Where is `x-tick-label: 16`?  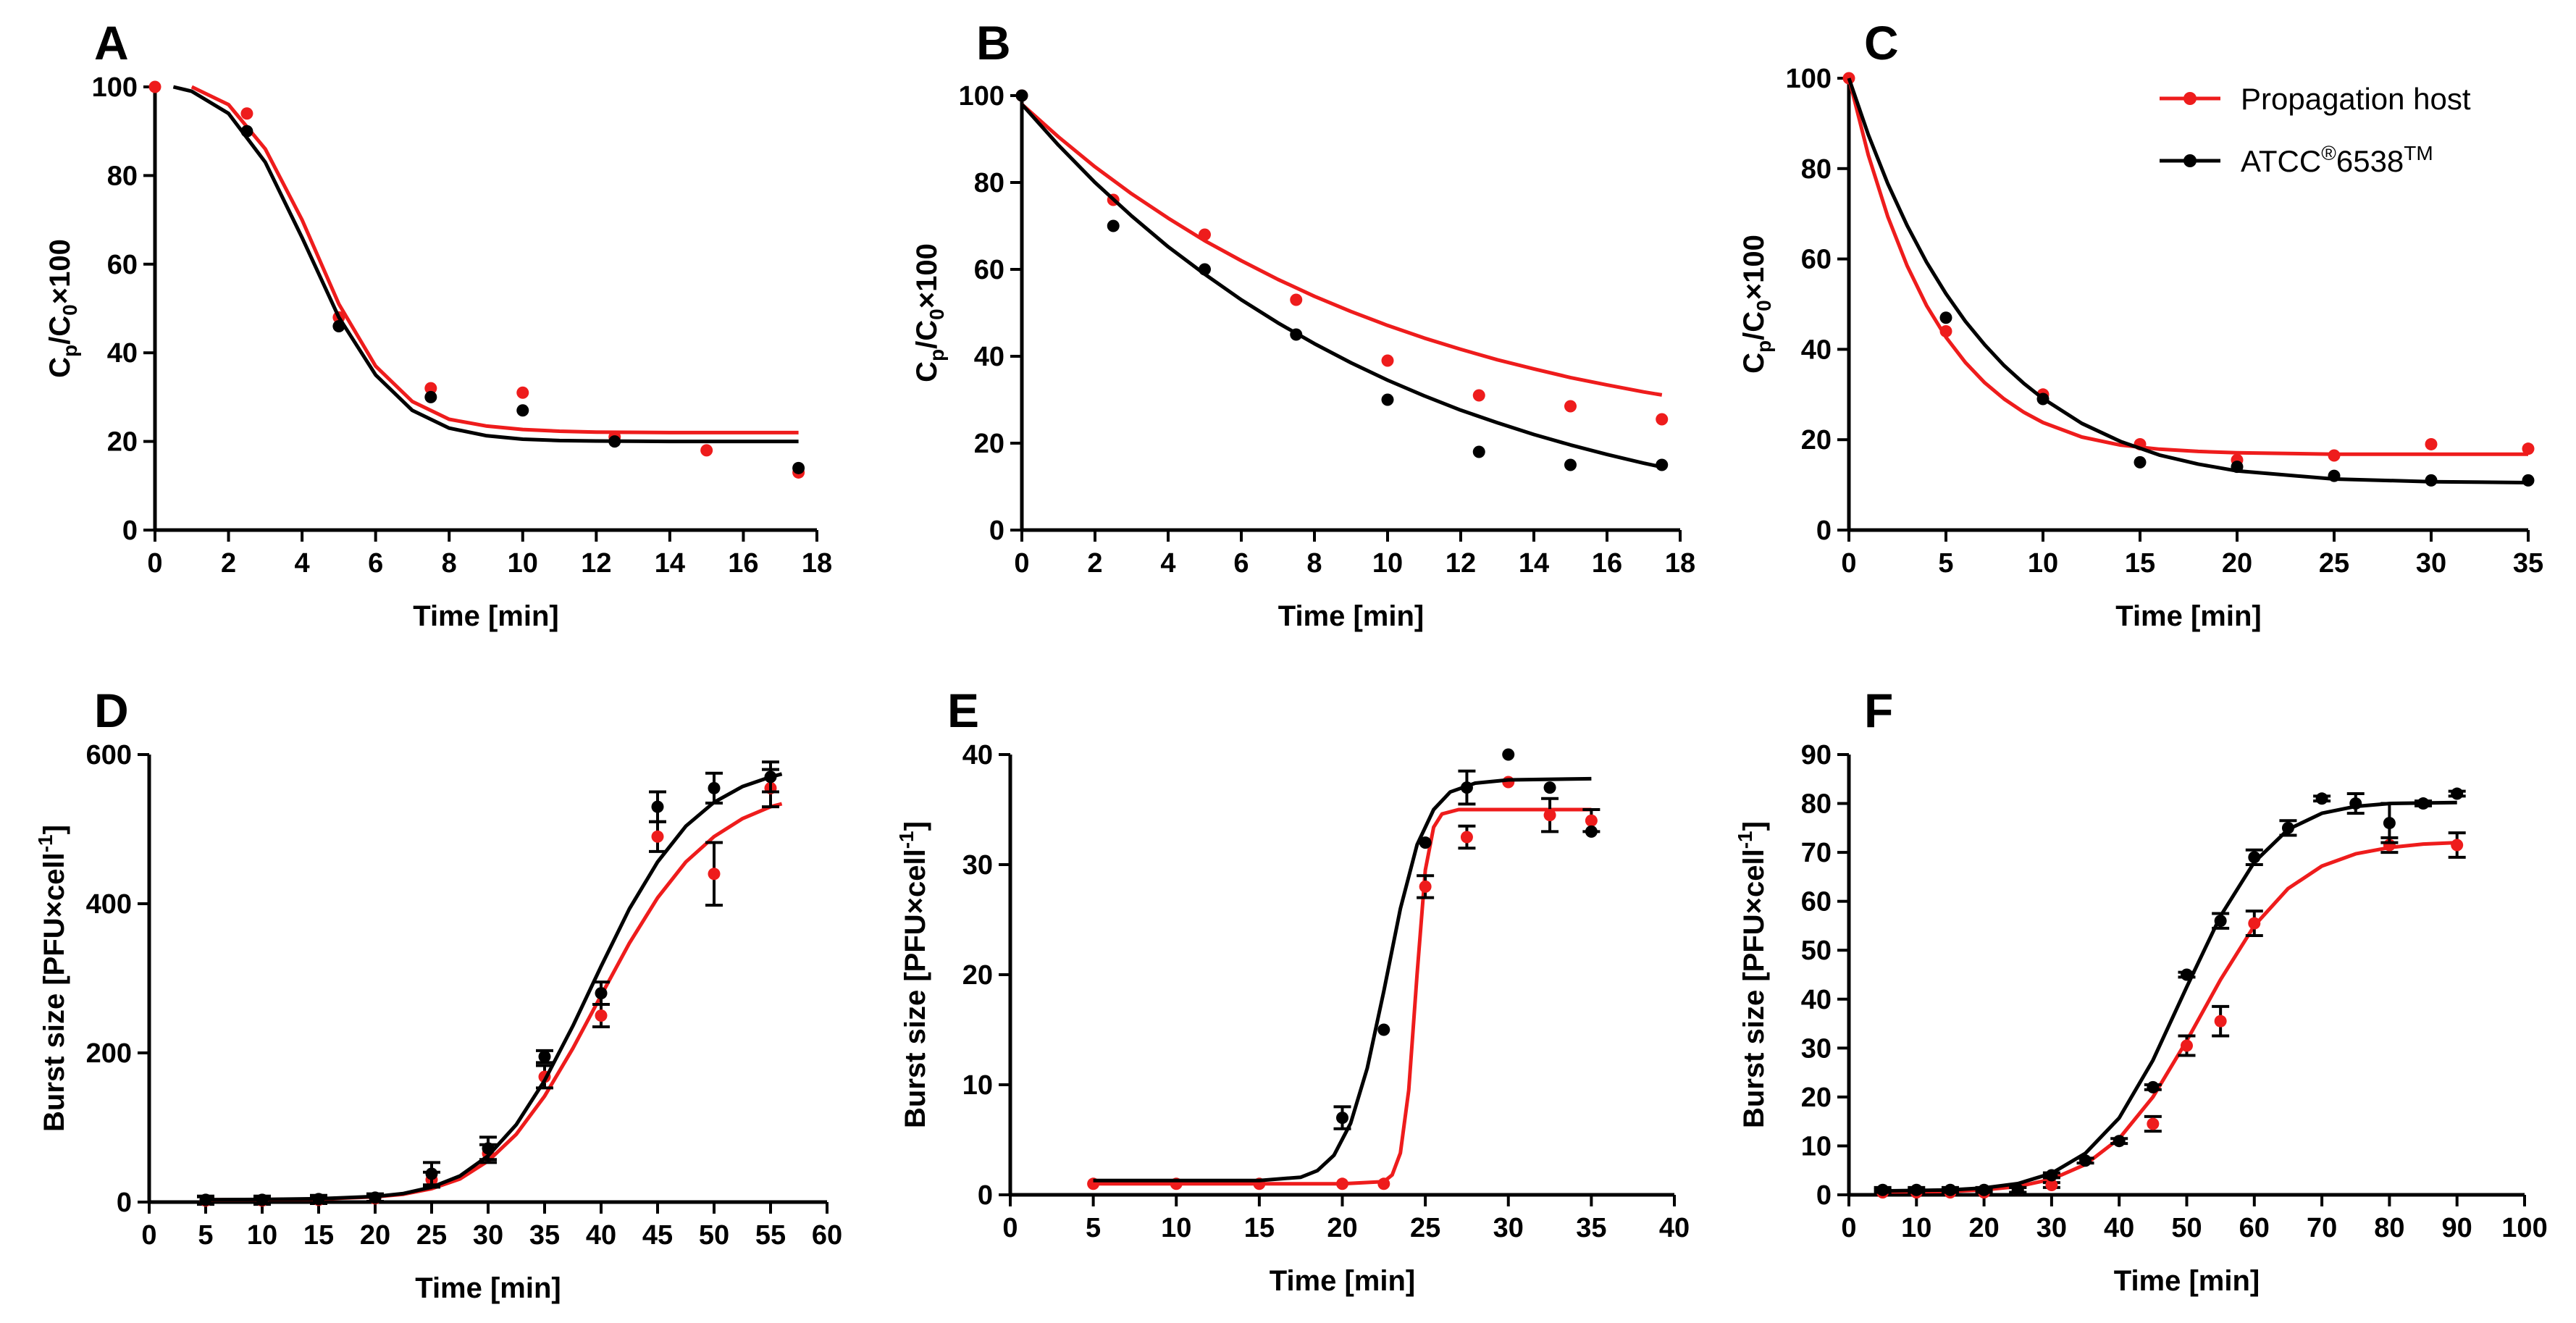 x-tick-label: 16 is located at coordinates (743, 563).